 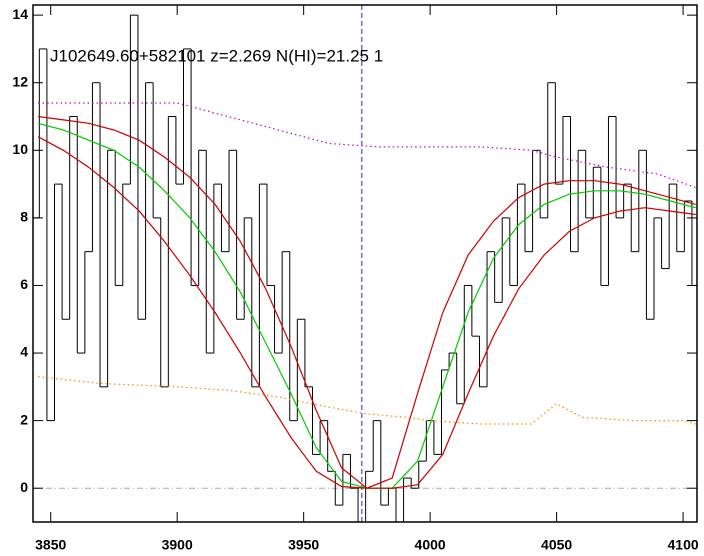 I want to click on x-tick-label: 3850, so click(x=50, y=545).